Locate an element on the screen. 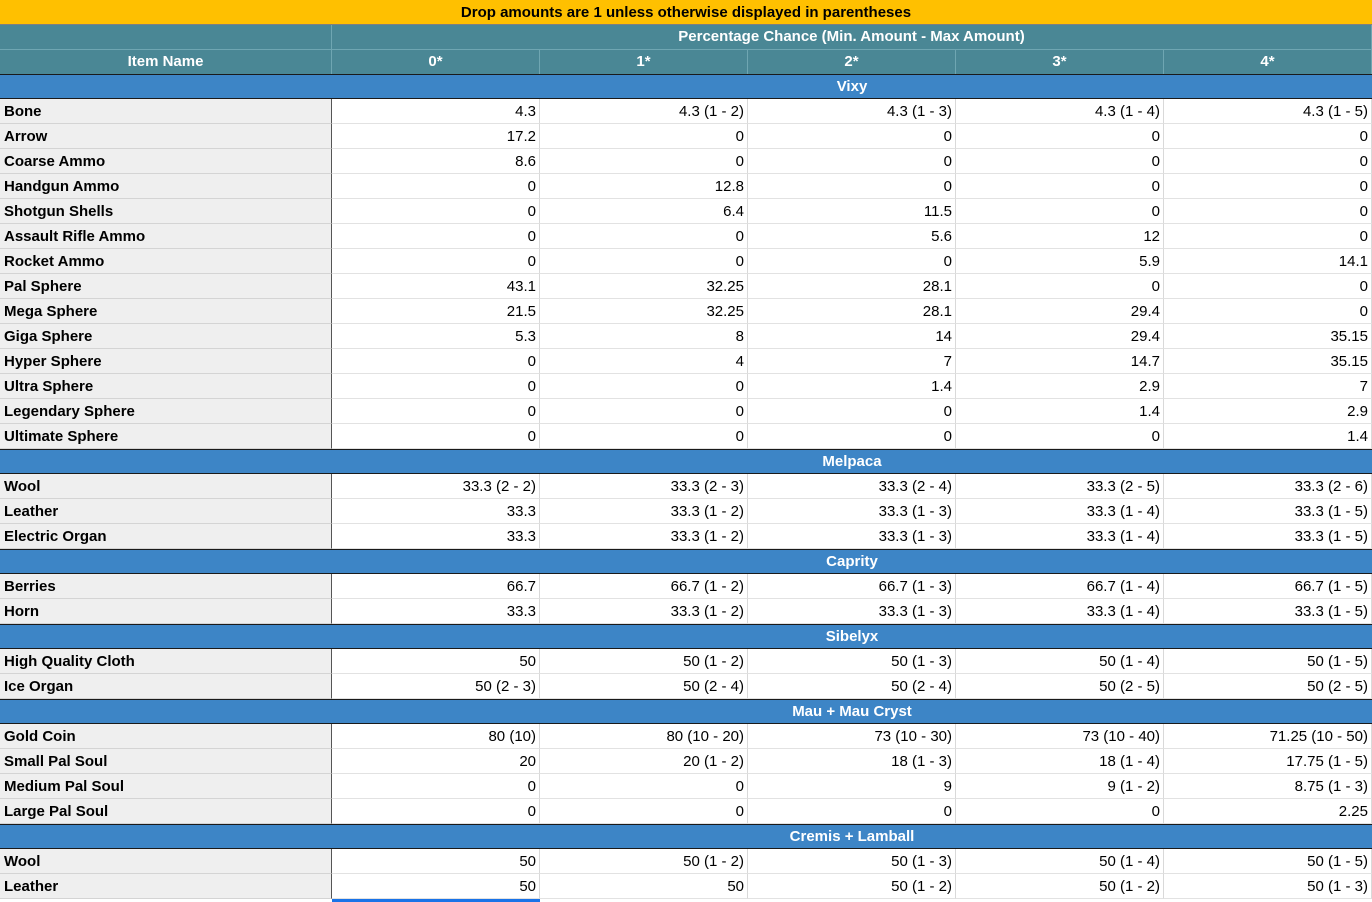 Image resolution: width=1372 pixels, height=902 pixels. item-name-cell: Hyper Sphere is located at coordinates (166, 361).